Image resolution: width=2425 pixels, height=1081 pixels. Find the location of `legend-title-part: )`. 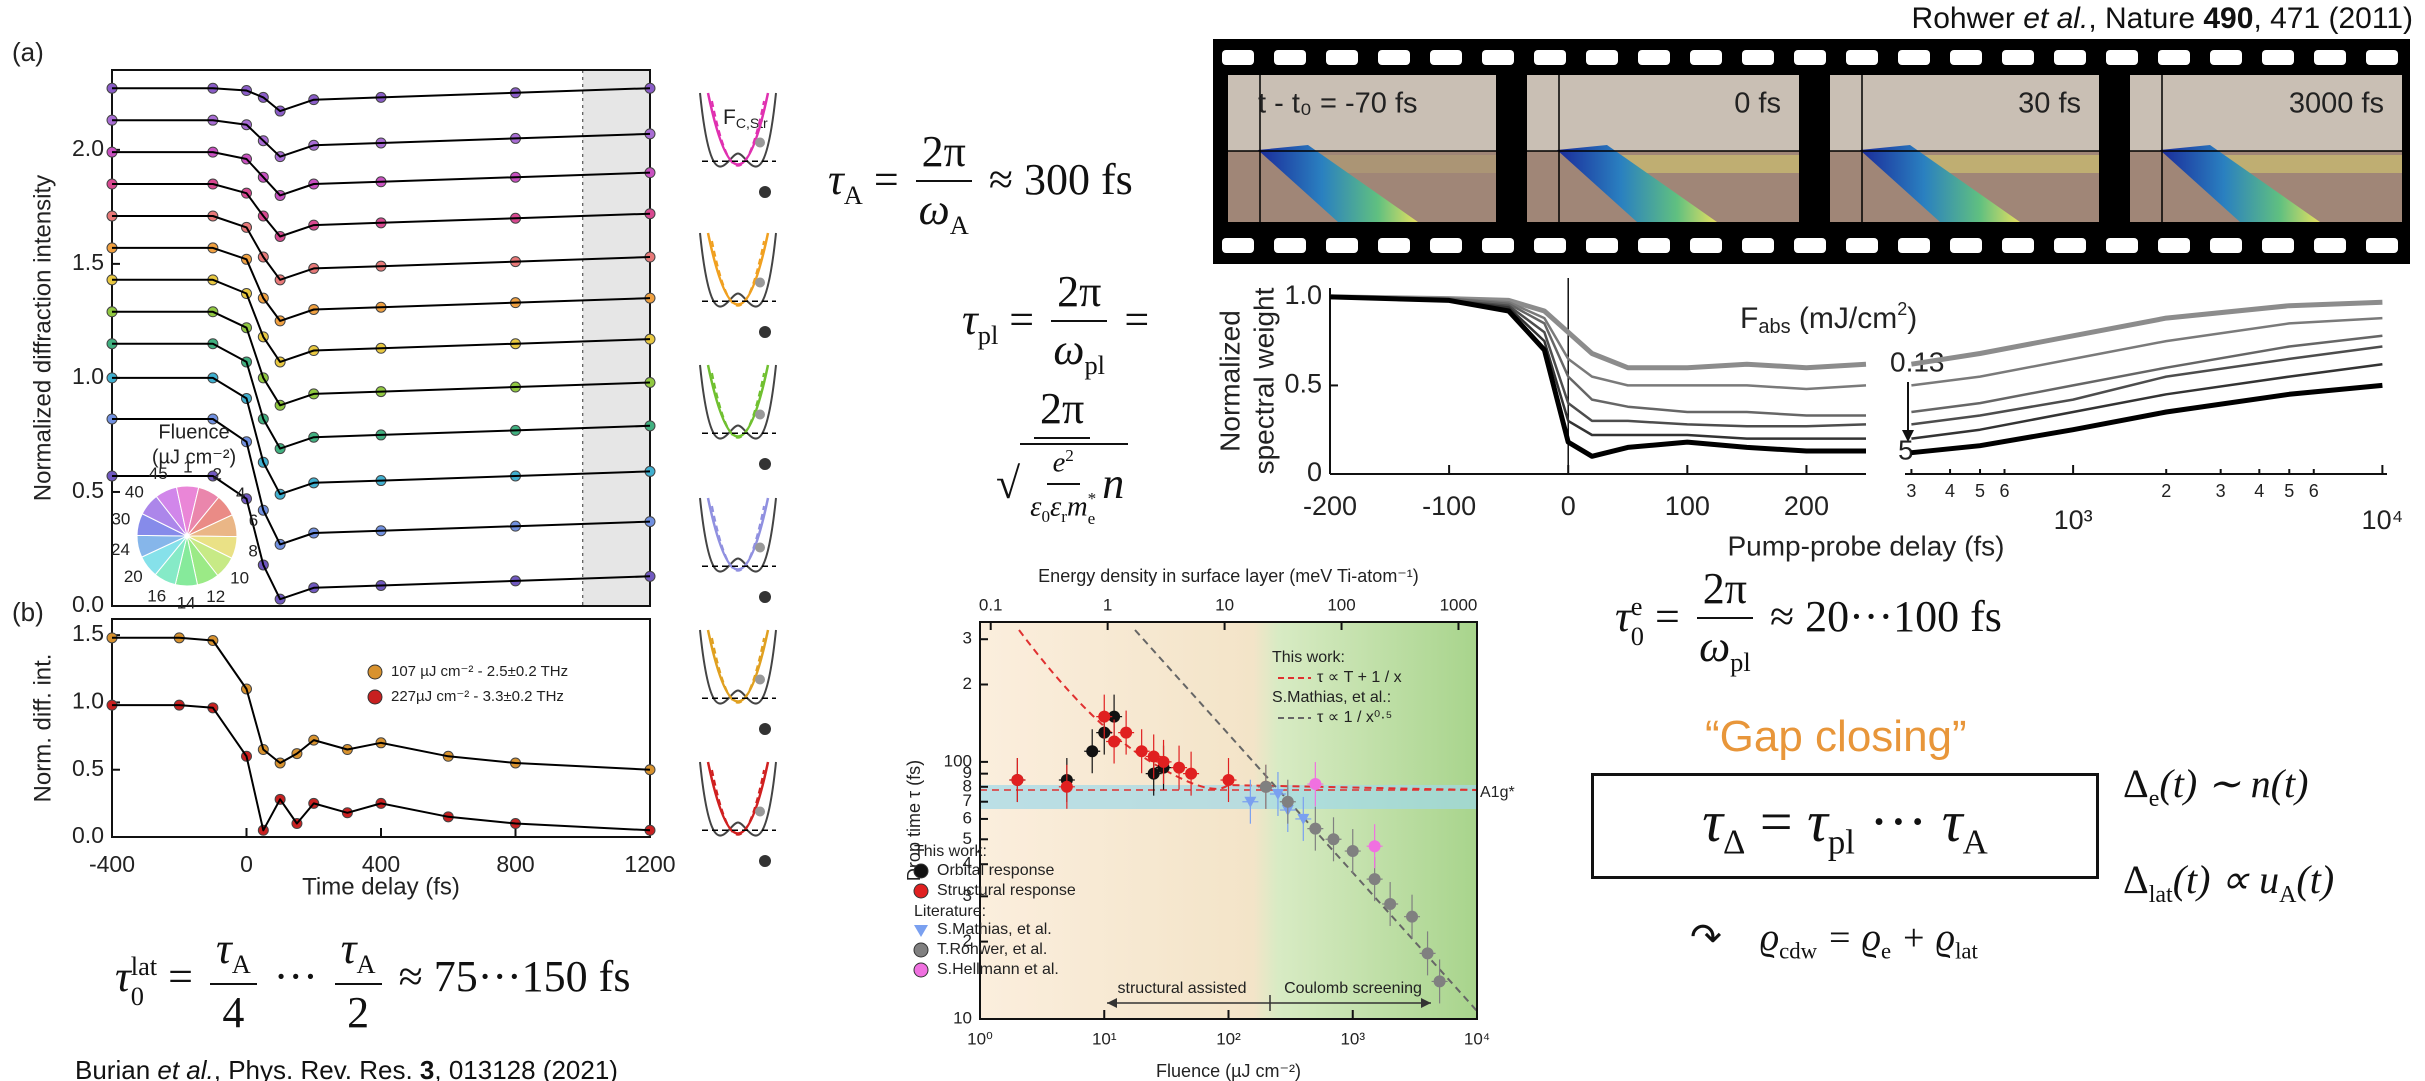

legend-title-part: ) is located at coordinates (1912, 318).